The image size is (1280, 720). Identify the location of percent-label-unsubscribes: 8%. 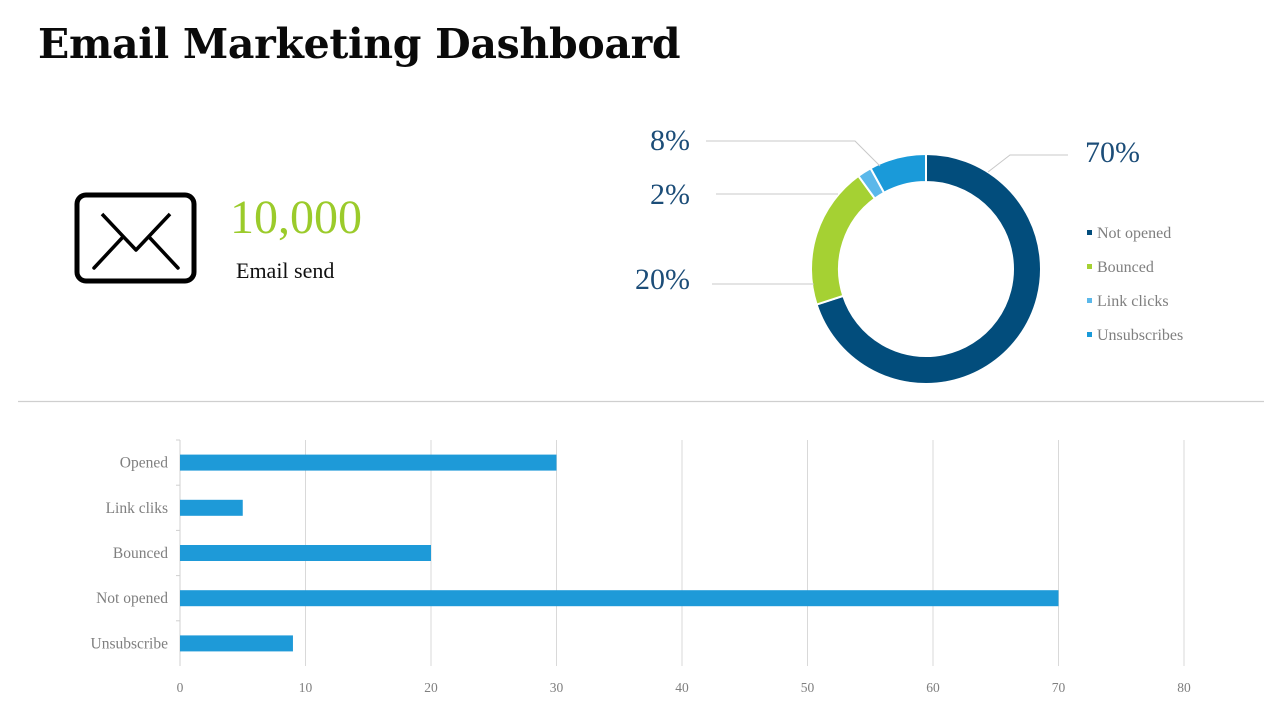
(670, 140).